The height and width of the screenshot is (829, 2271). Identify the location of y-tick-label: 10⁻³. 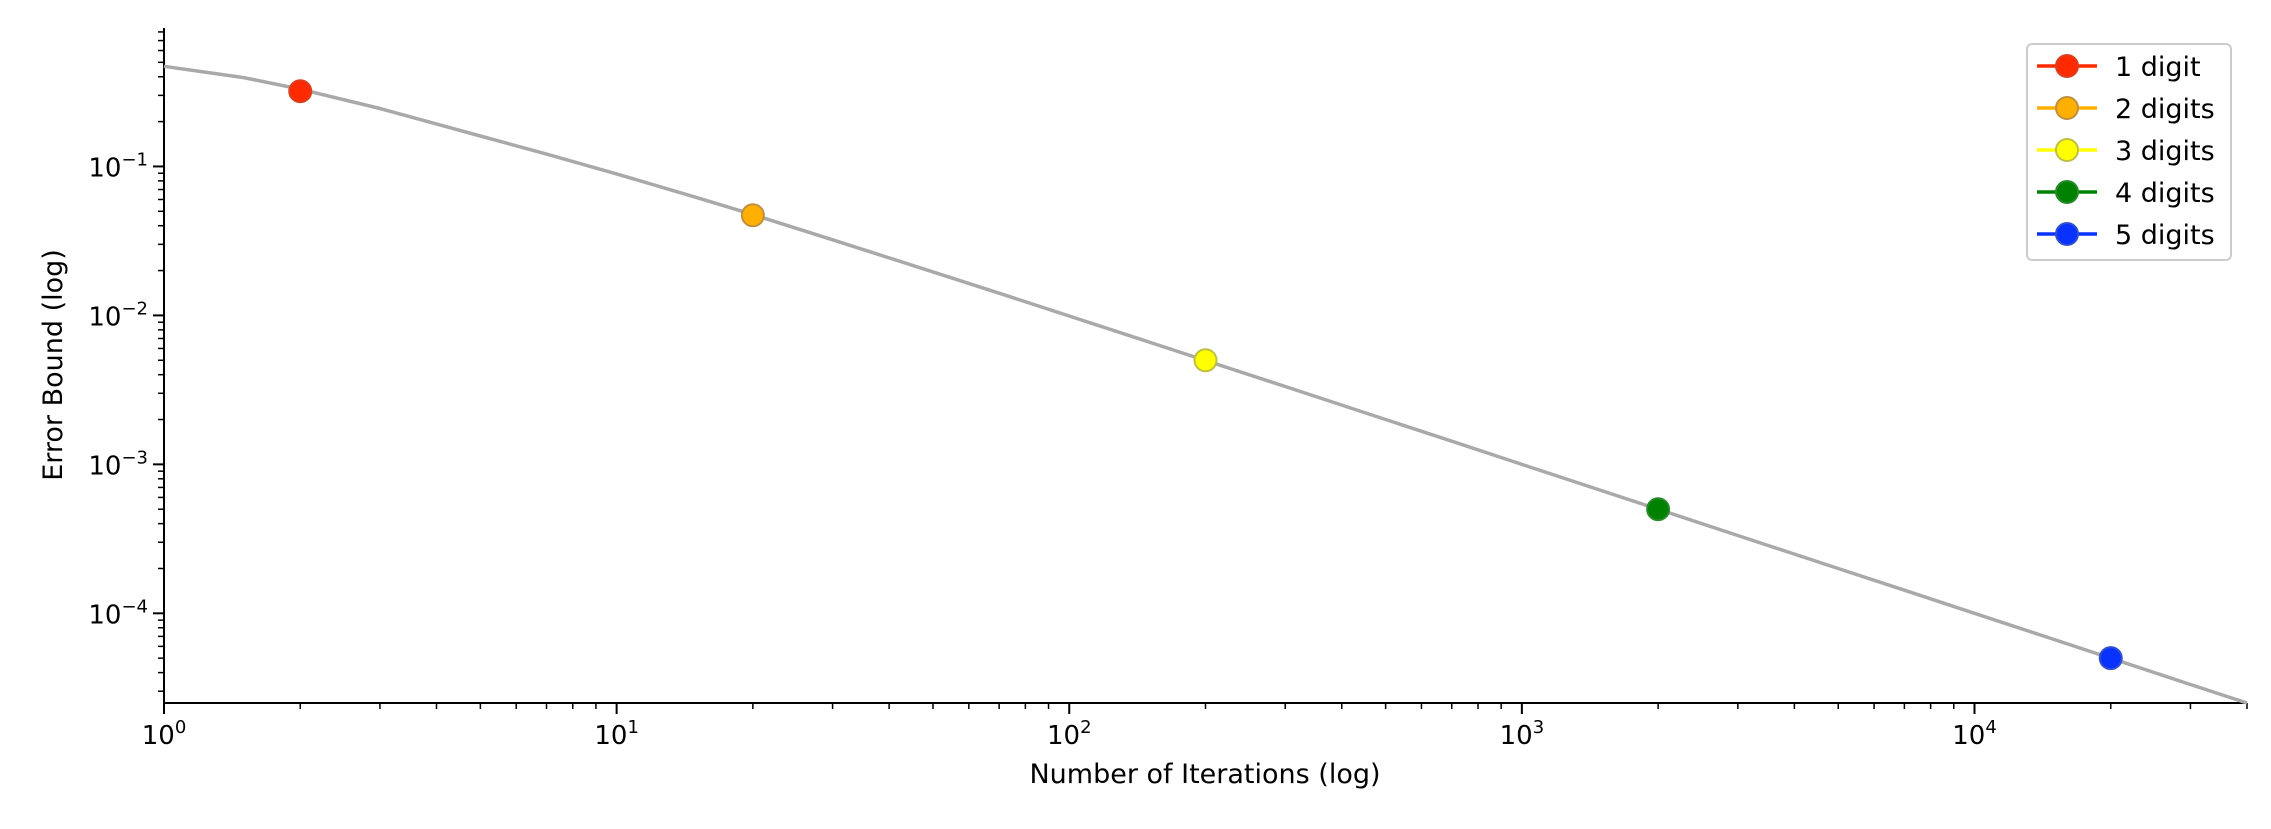
(118, 464).